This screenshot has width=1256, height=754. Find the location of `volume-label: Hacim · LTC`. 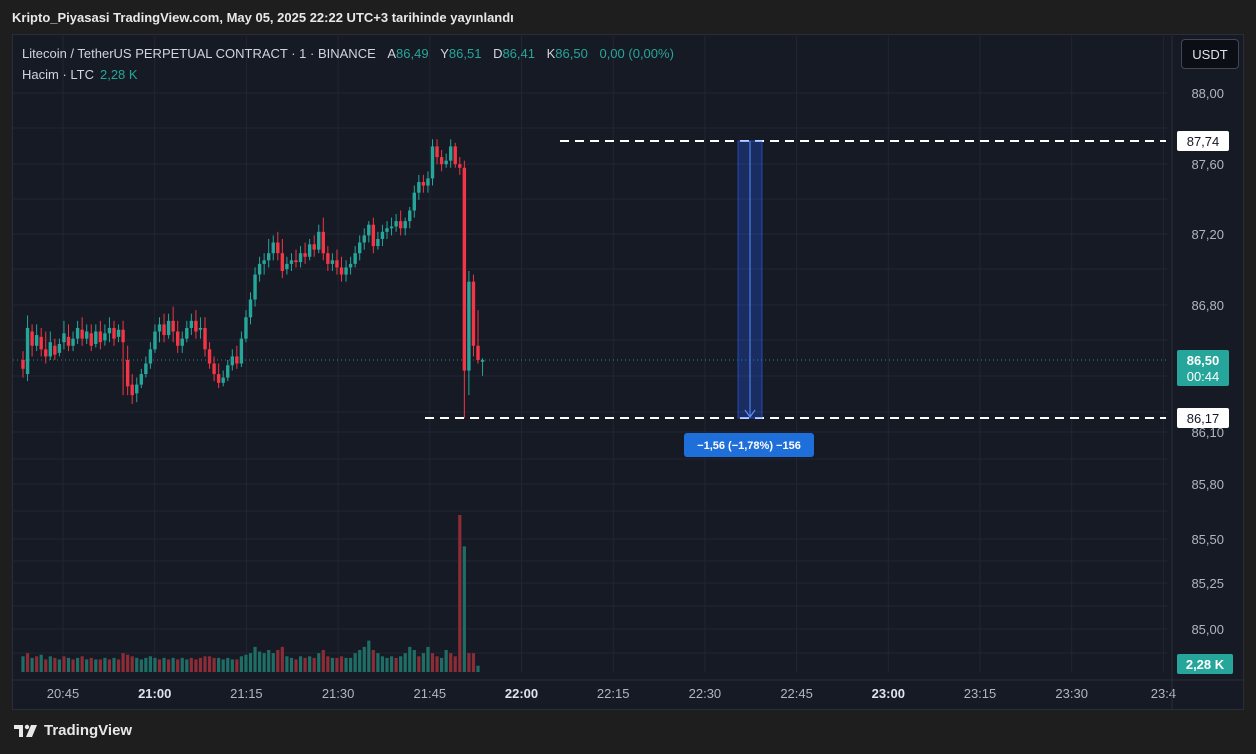

volume-label: Hacim · LTC is located at coordinates (58, 74).